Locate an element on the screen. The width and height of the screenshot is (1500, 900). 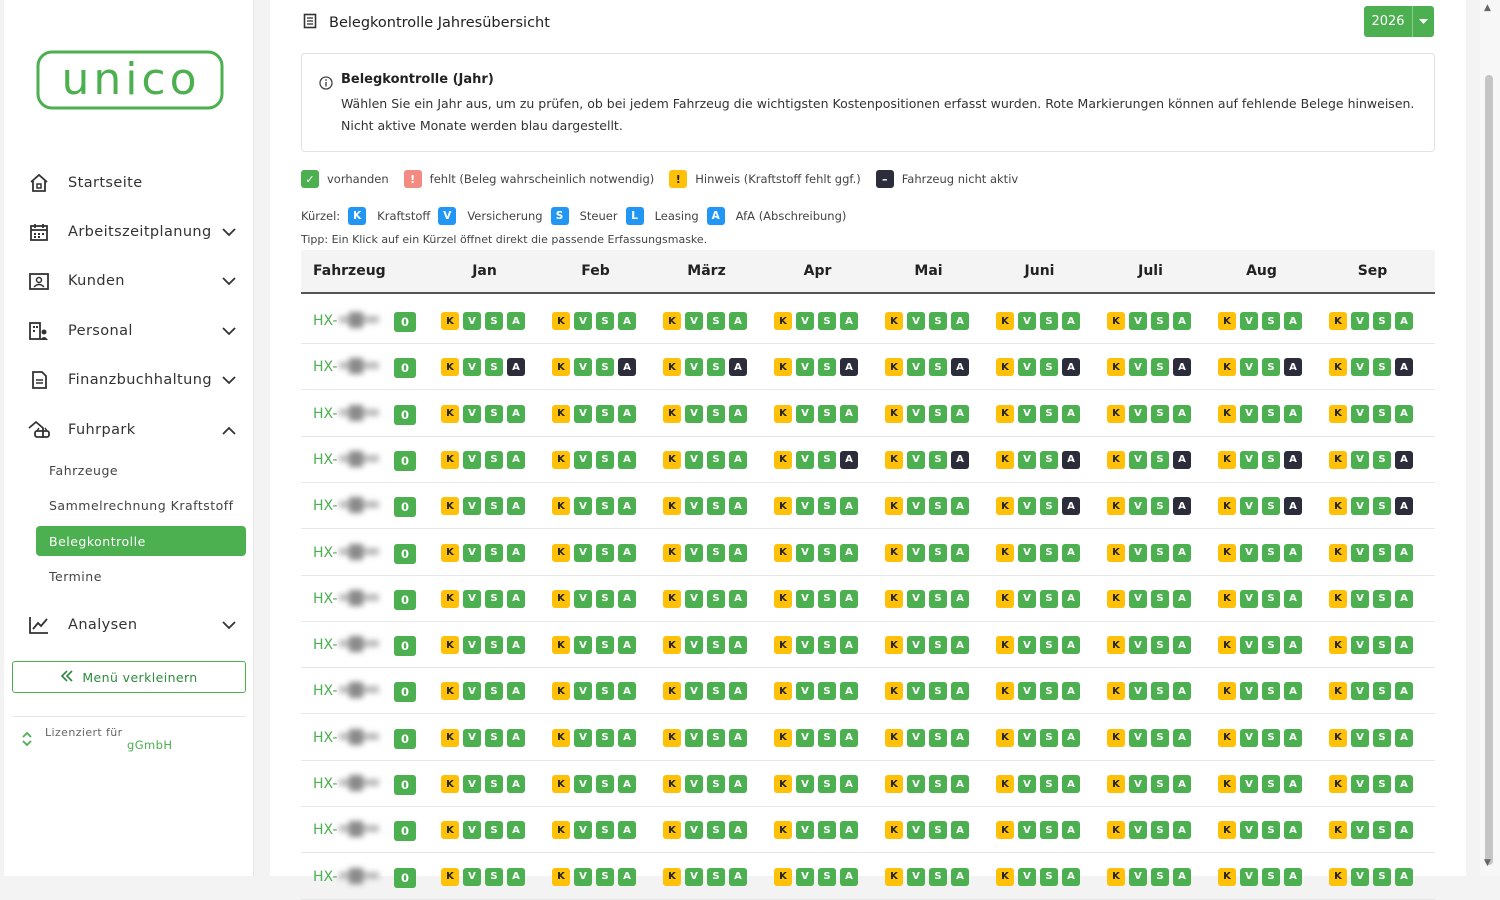
nav-kunden: Kunden is located at coordinates (131, 281).